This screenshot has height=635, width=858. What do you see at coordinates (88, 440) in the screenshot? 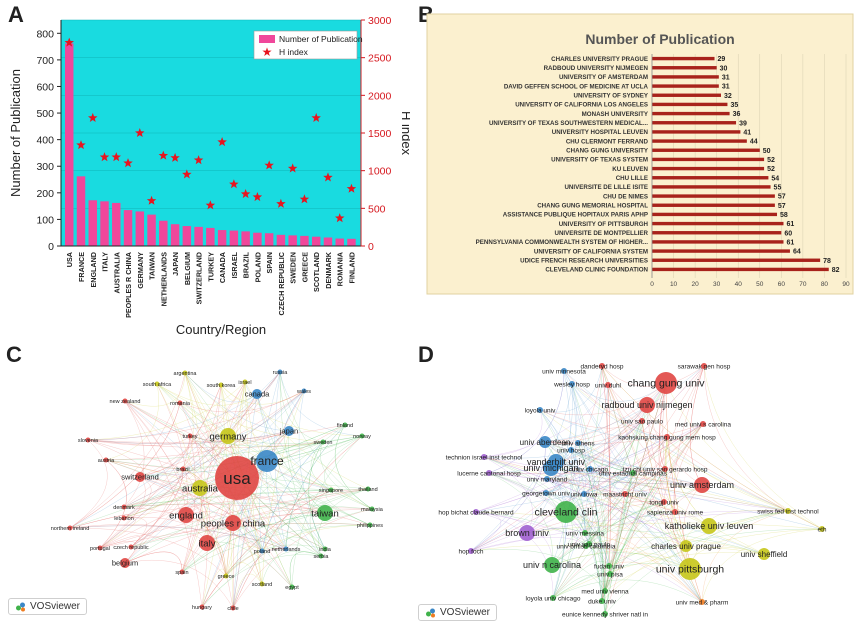
I see `node-slovenia` at bounding box center [88, 440].